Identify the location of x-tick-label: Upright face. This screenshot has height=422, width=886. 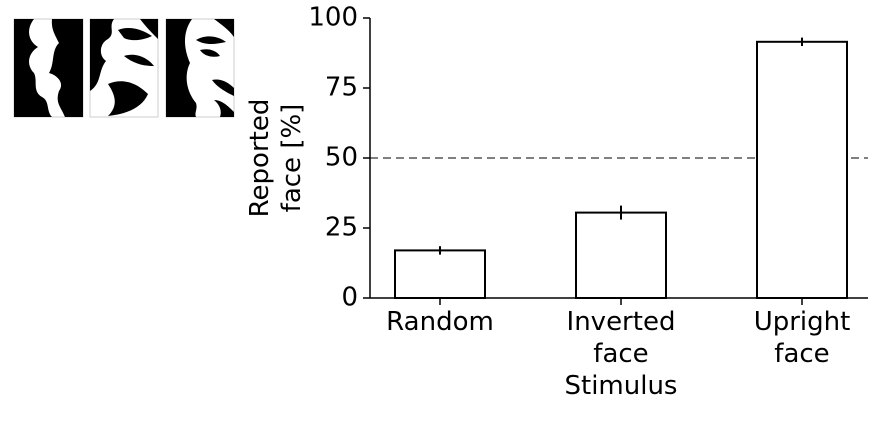
(802, 338).